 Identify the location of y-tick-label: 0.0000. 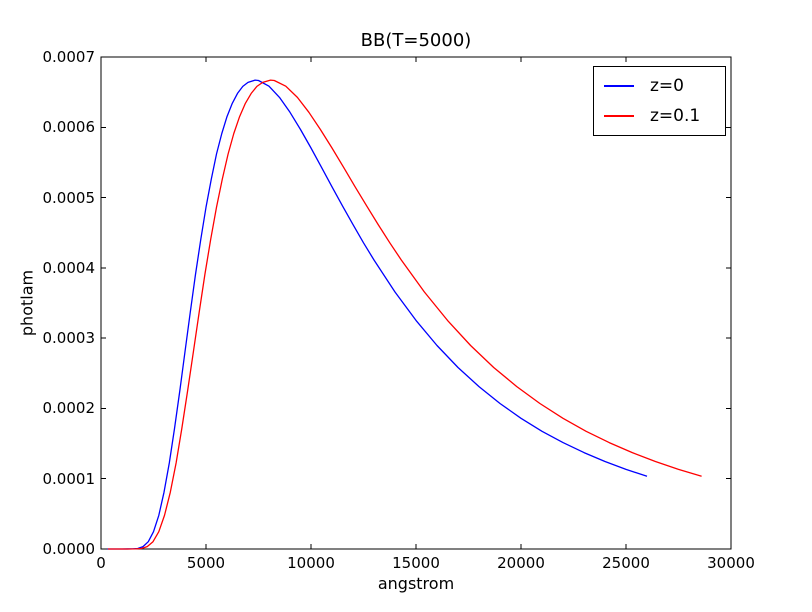
(69, 549).